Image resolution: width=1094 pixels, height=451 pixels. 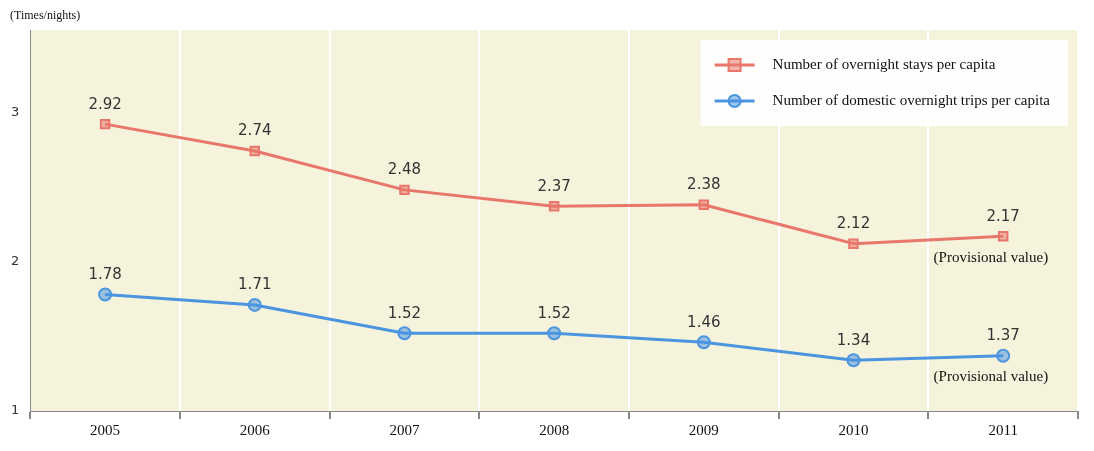 I want to click on y-tick-label: 3, so click(x=15, y=111).